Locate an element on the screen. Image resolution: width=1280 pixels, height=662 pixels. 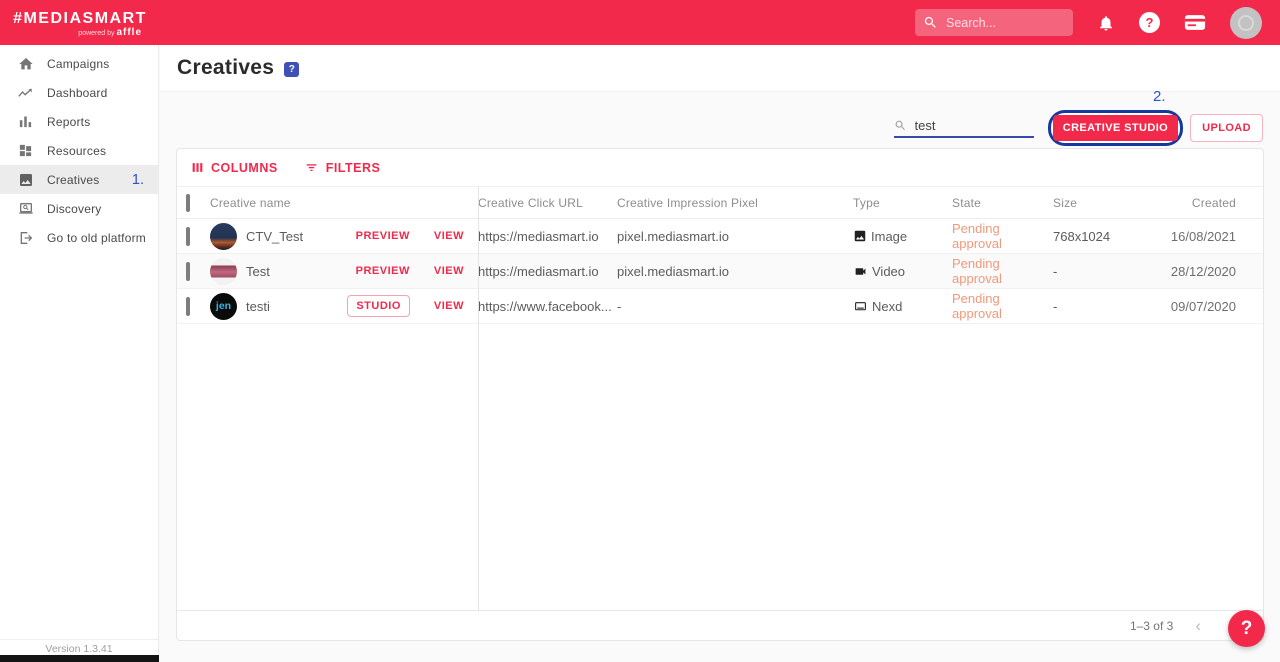
header-actions: ? is located at coordinates (1097, 22).